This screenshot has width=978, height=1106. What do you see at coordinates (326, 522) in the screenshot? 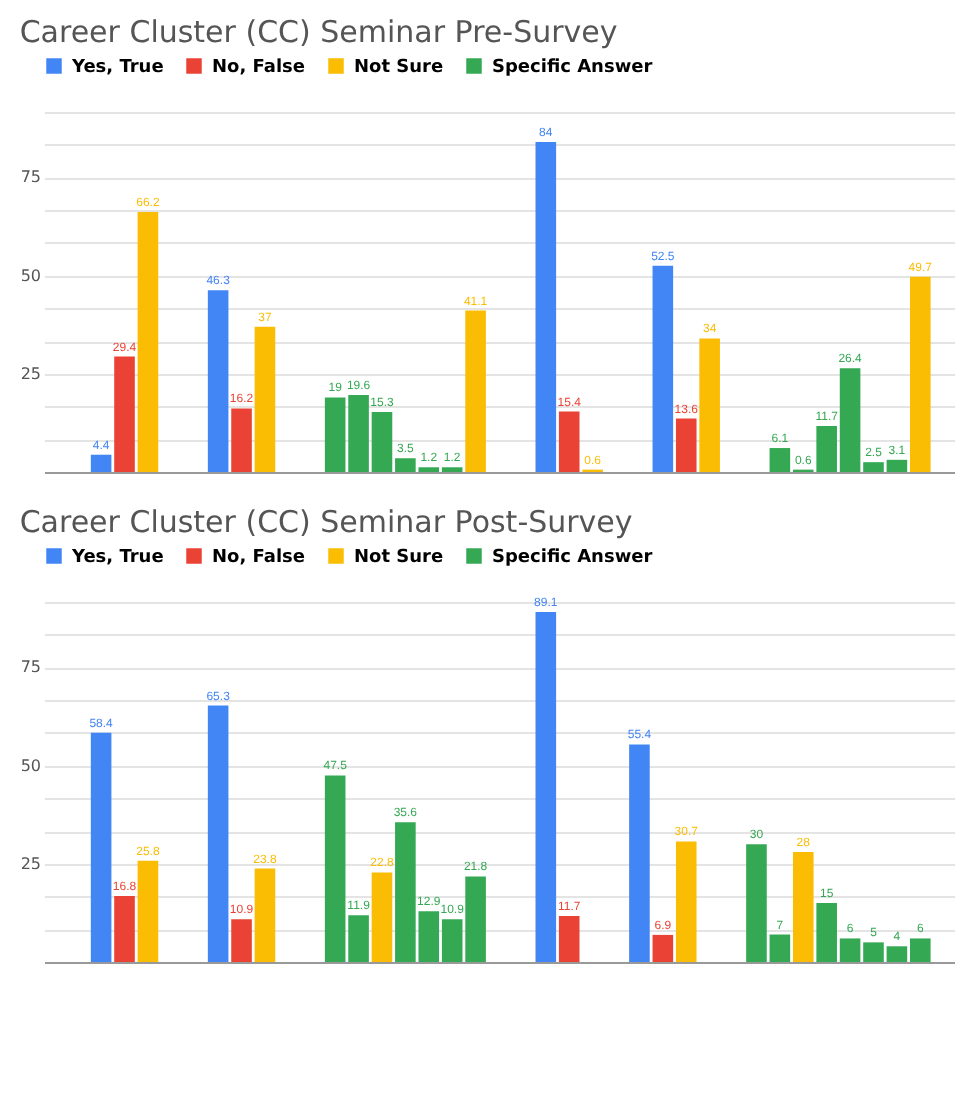
I see `chart-title: Career Cluster (CC) Seminar Post-Survey` at bounding box center [326, 522].